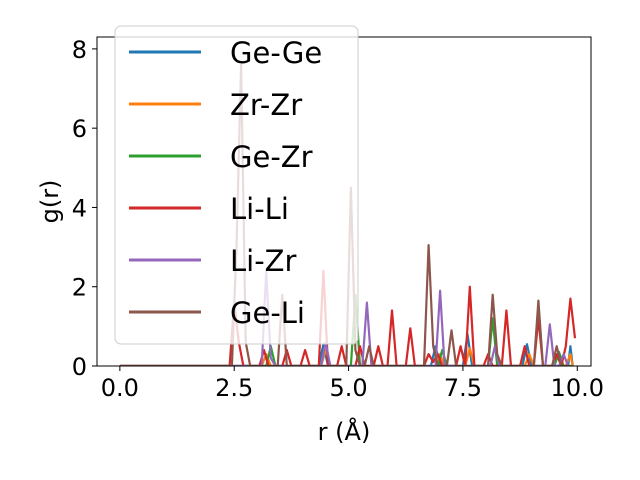  What do you see at coordinates (266, 105) in the screenshot?
I see `legend-label-zr-zr: Zr-Zr` at bounding box center [266, 105].